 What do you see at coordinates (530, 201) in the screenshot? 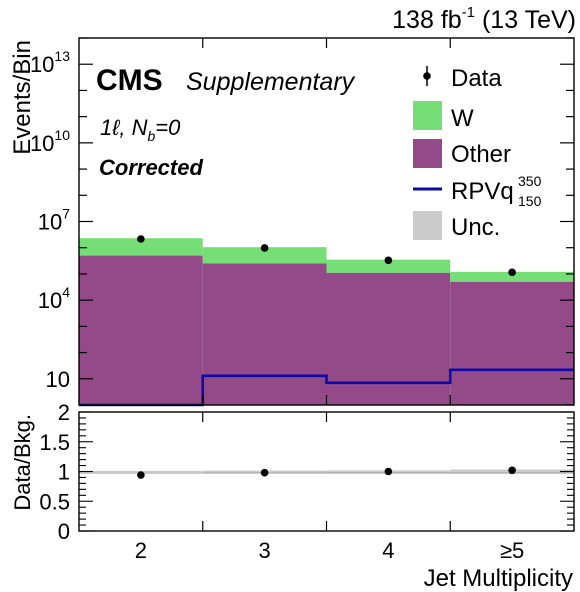
I see `legend-signal-sub: 150` at bounding box center [530, 201].